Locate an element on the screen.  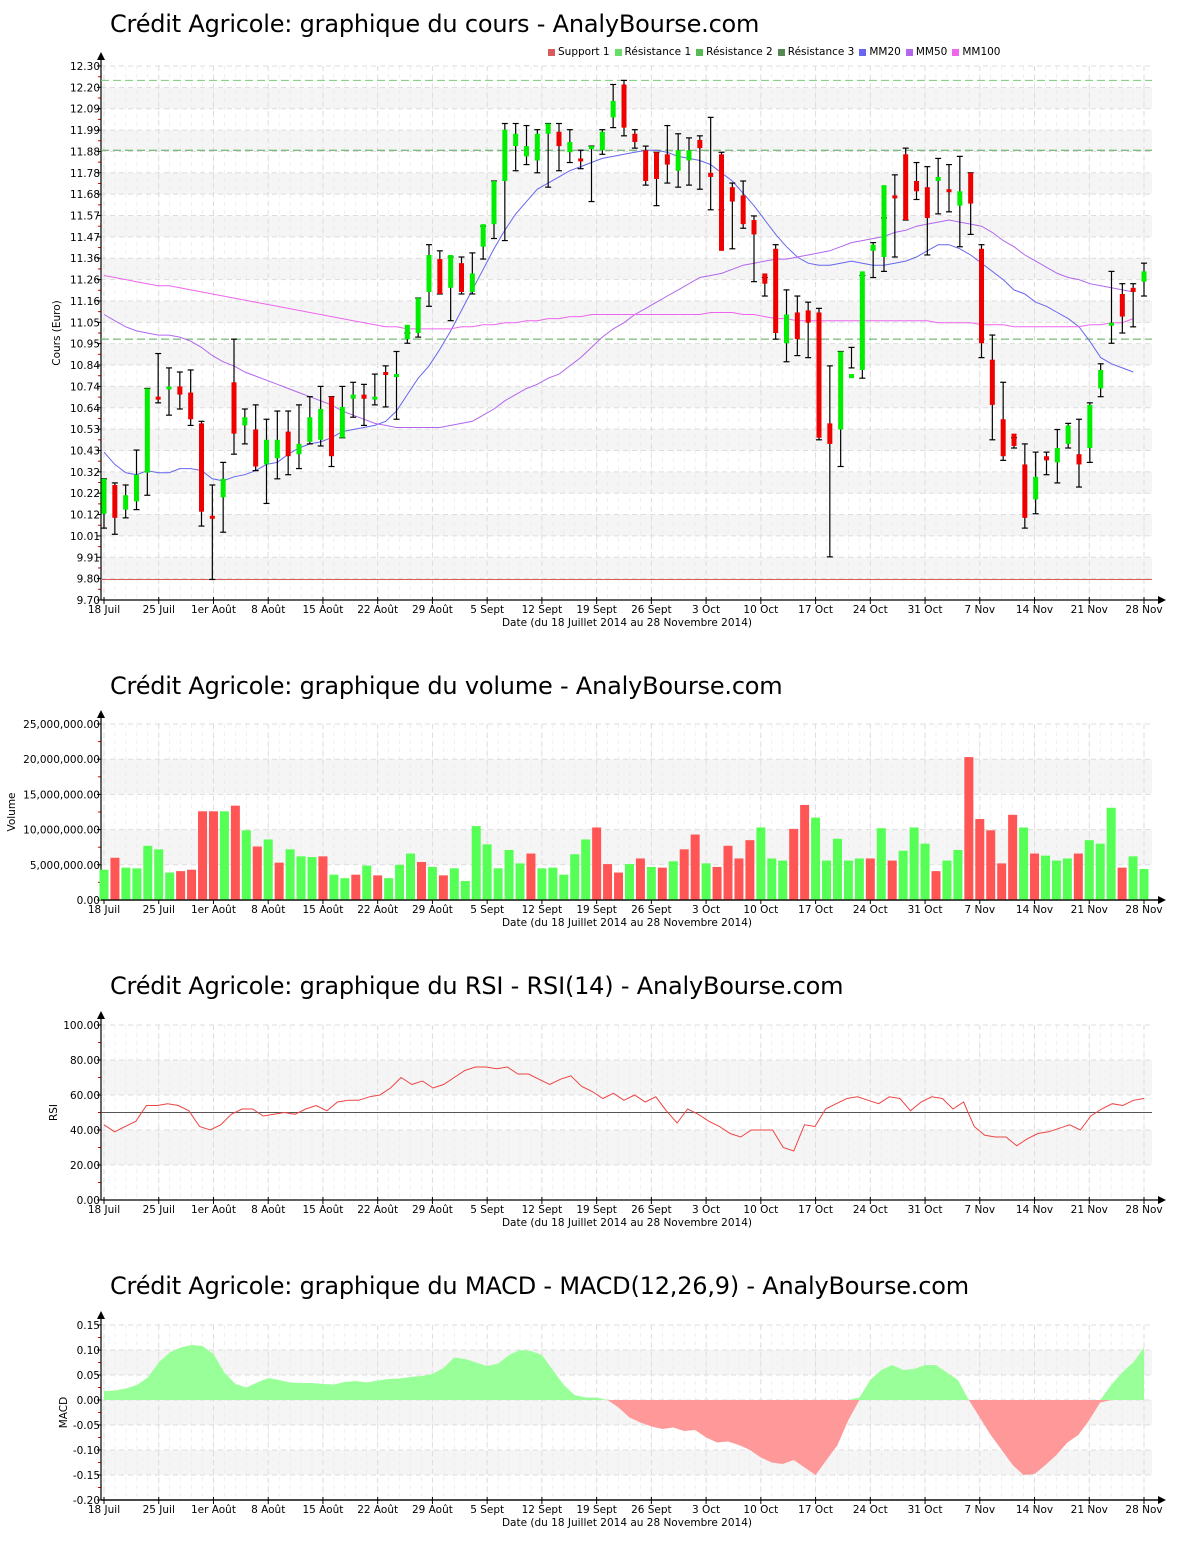
svg-text: 26 Sept is located at coordinates (651, 1510).